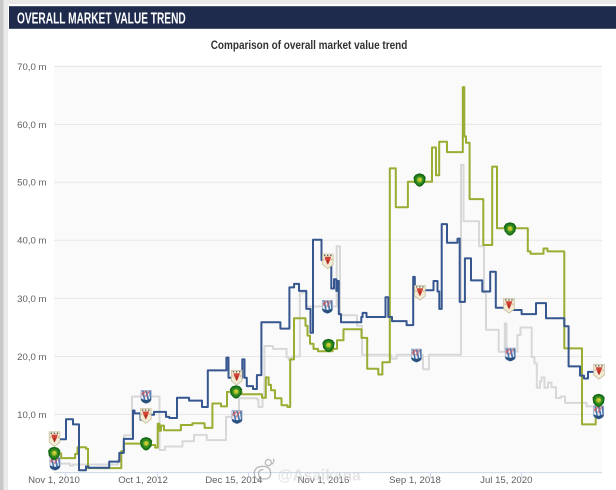 This screenshot has height=490, width=616. What do you see at coordinates (31, 125) in the screenshot?
I see `svg-text: 60,0 m` at bounding box center [31, 125].